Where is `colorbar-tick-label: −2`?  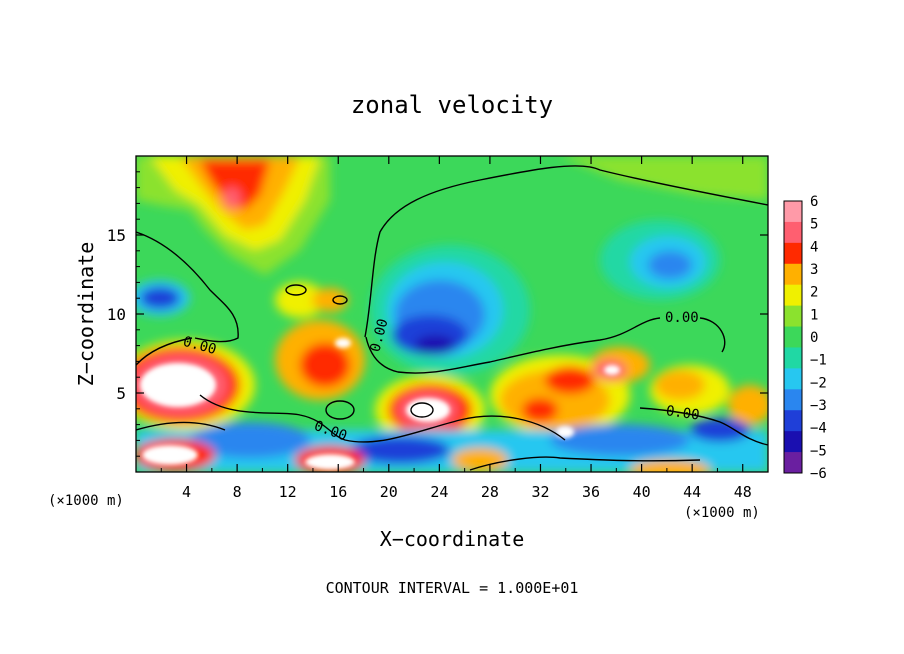
colorbar-tick-label: −2 is located at coordinates (818, 383).